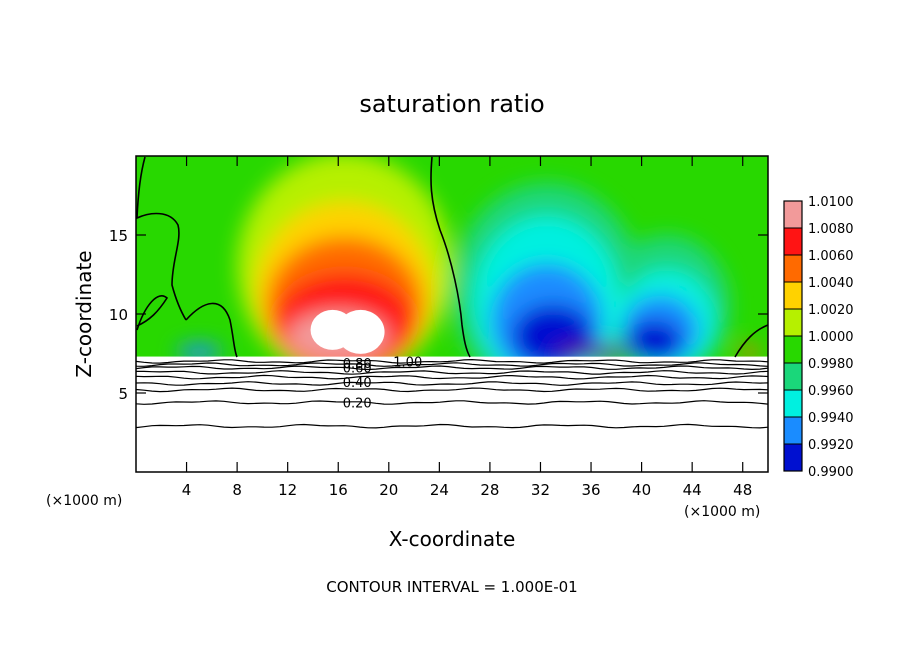  Describe the element at coordinates (452, 539) in the screenshot. I see `x-axis-label: X-coordinate` at that location.